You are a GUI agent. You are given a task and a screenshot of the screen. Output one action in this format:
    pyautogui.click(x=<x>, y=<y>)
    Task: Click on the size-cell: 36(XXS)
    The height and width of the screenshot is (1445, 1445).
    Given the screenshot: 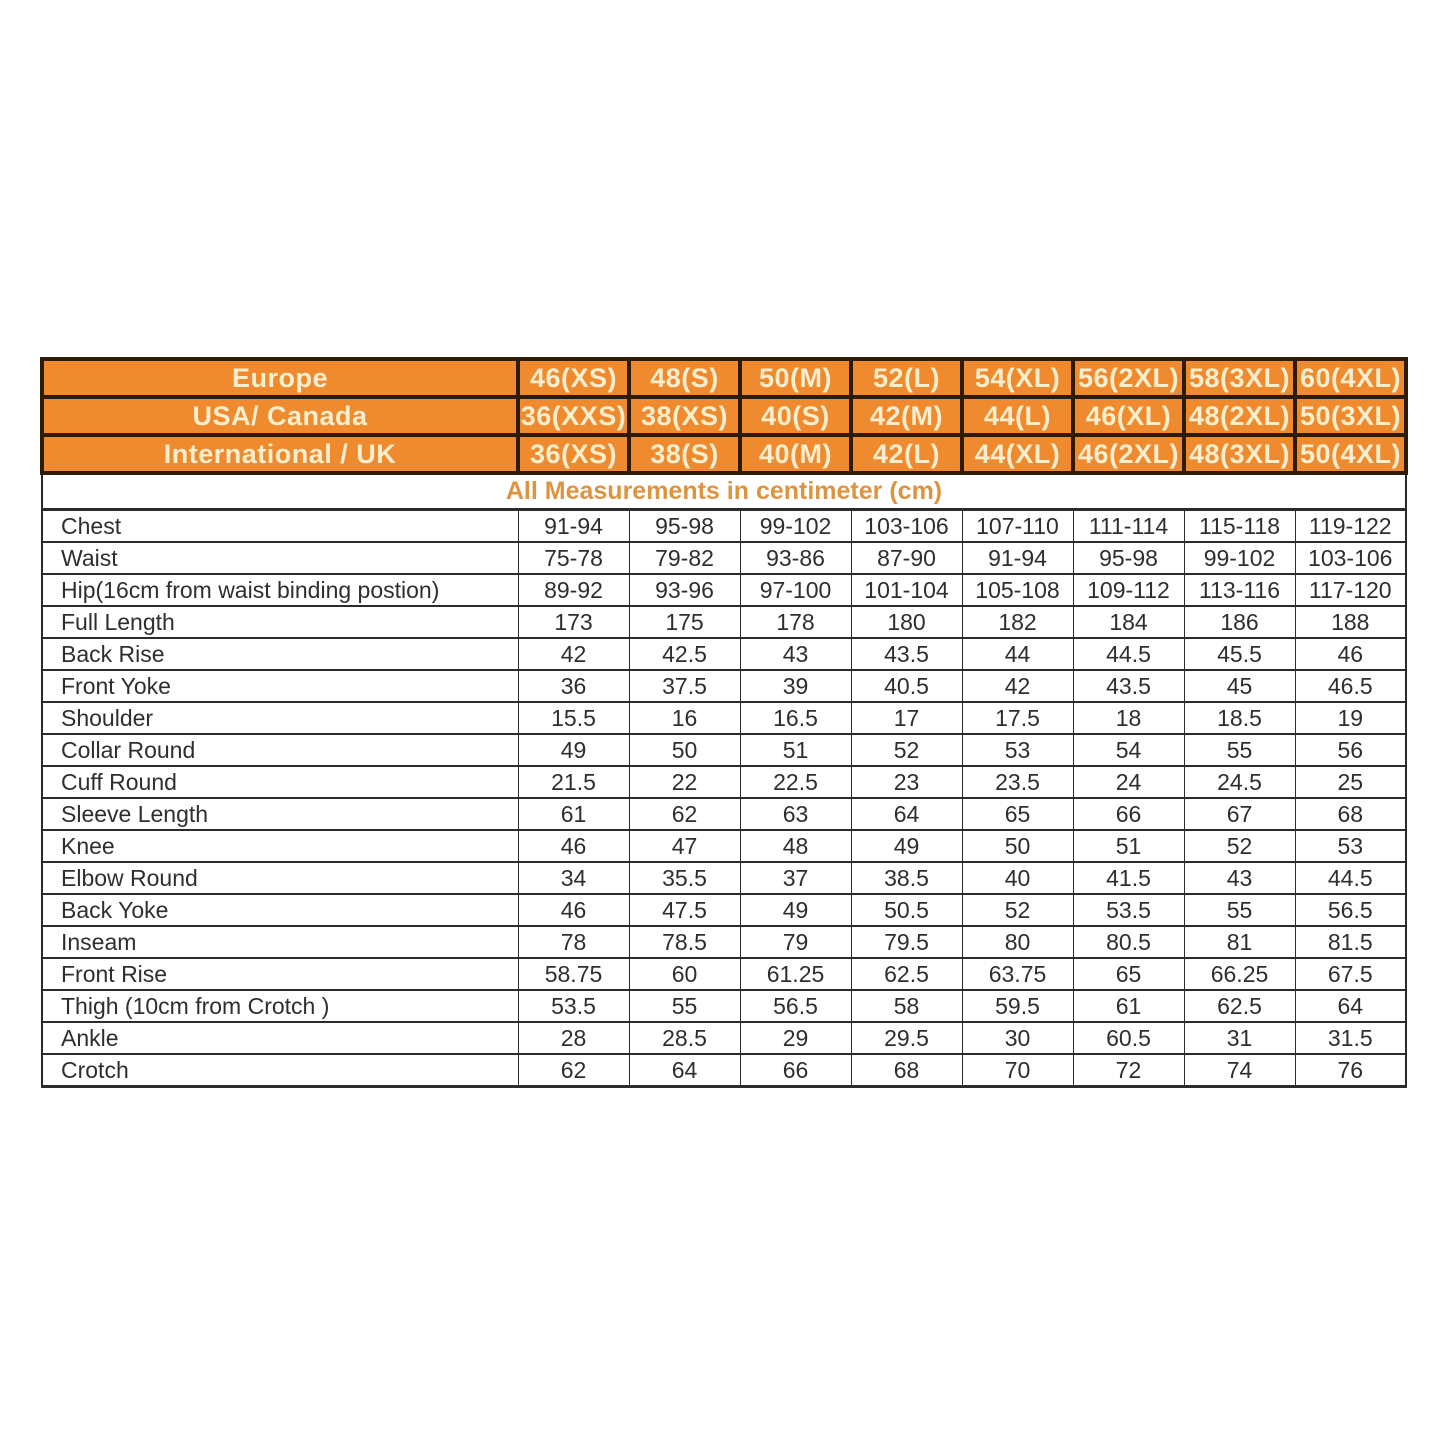 What is the action you would take?
    pyautogui.click(x=573, y=416)
    